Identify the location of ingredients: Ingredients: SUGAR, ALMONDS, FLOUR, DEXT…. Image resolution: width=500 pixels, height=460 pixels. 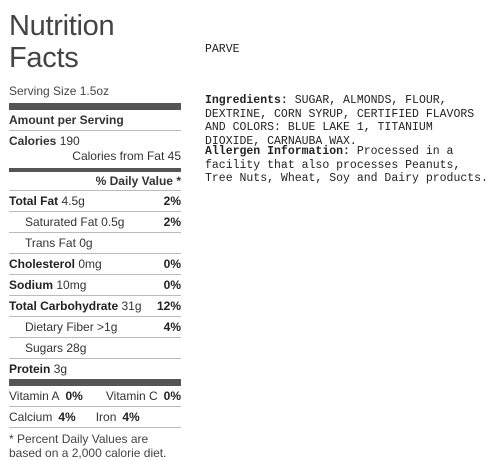
(347, 121).